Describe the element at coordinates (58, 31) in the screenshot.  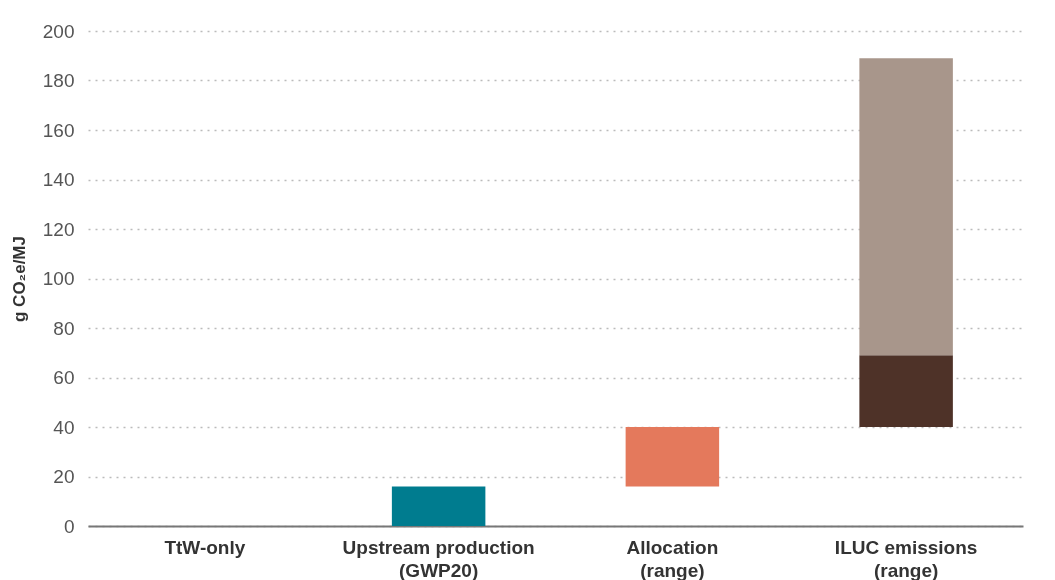
I see `y-tick-label: 200` at that location.